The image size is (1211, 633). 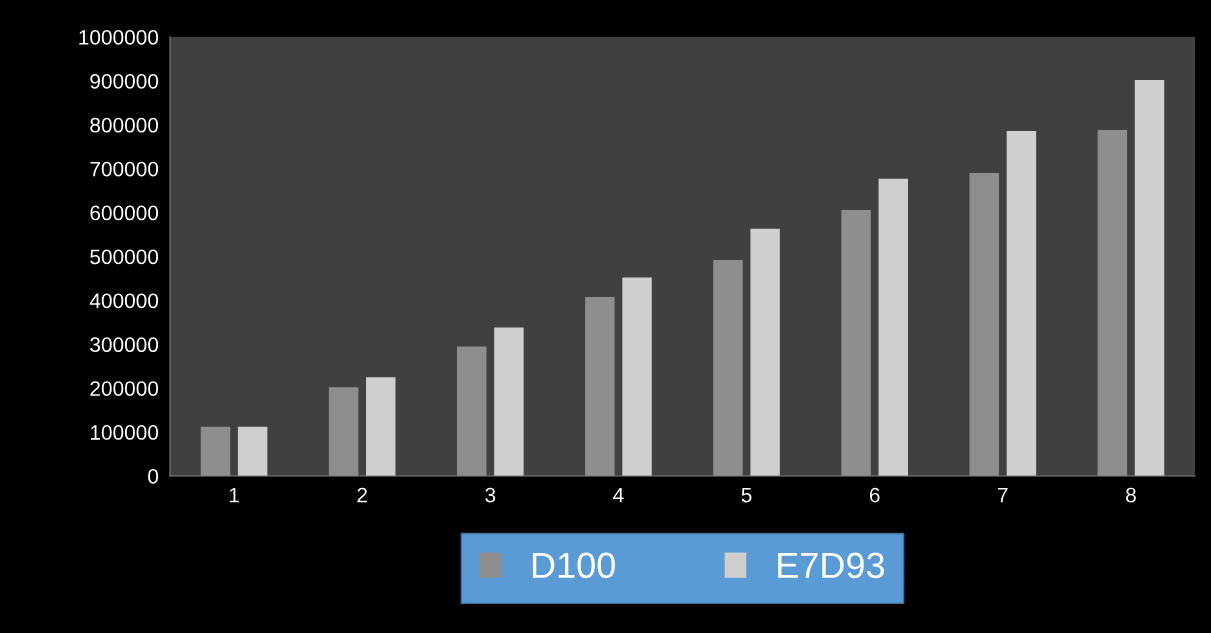 I want to click on y-tick-label: 900000, so click(x=124, y=81).